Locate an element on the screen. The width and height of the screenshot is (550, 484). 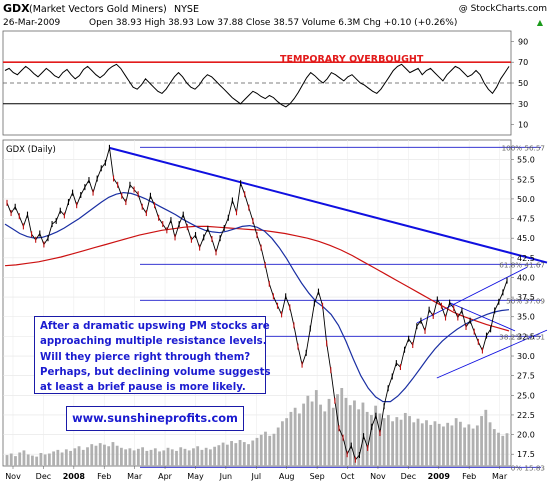
fibonacci-level-label: 50% 37.09 is located at coordinates (525, 300).